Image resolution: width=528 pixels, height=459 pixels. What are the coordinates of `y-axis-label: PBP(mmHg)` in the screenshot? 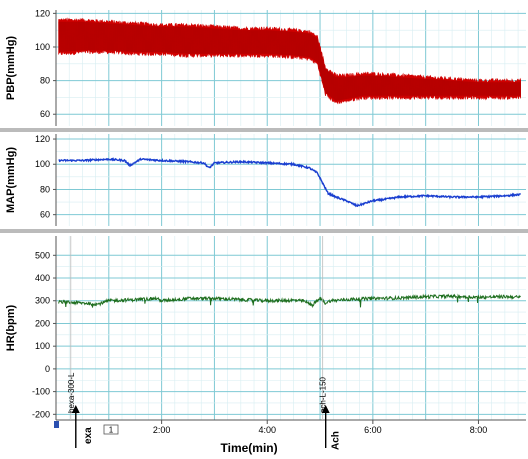 It's located at (11, 68).